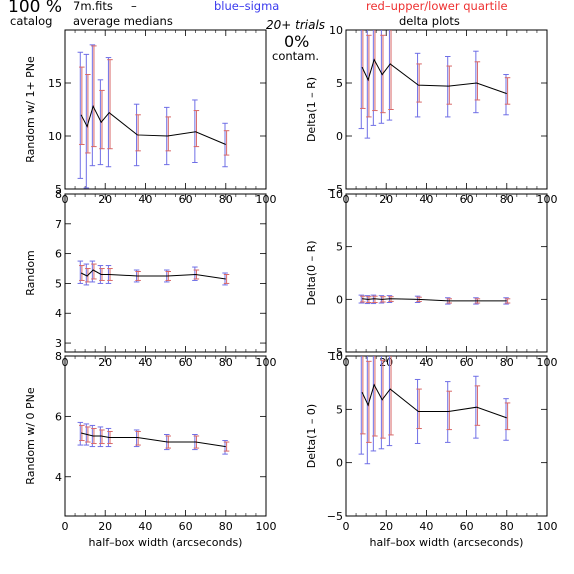 The height and width of the screenshot is (574, 574). Describe the element at coordinates (31, 21) in the screenshot. I see `catalog-label: catalog` at that location.